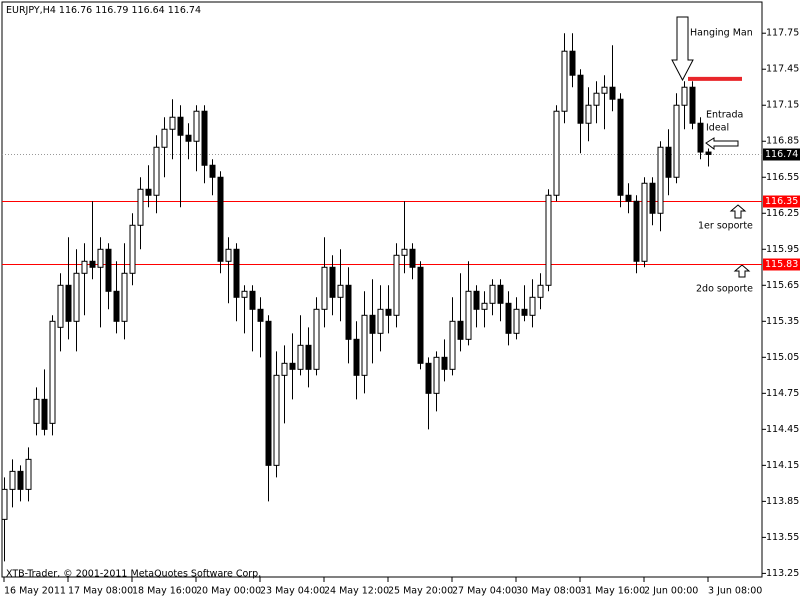  What do you see at coordinates (782, 33) in the screenshot?
I see `y-tick-label: 117.75` at bounding box center [782, 33].